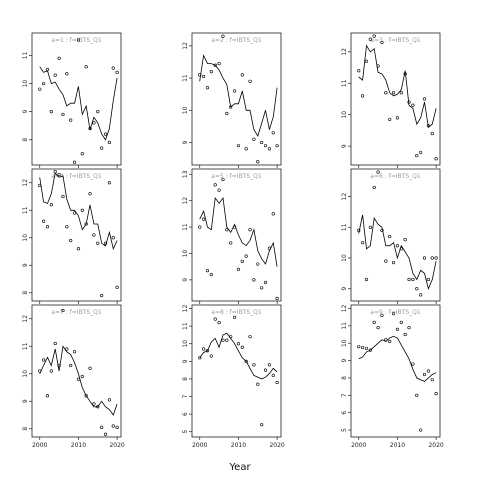 Image resolution: width=480 pixels, height=480 pixels. I want to click on x-tick-label: 2020, so click(435, 445).